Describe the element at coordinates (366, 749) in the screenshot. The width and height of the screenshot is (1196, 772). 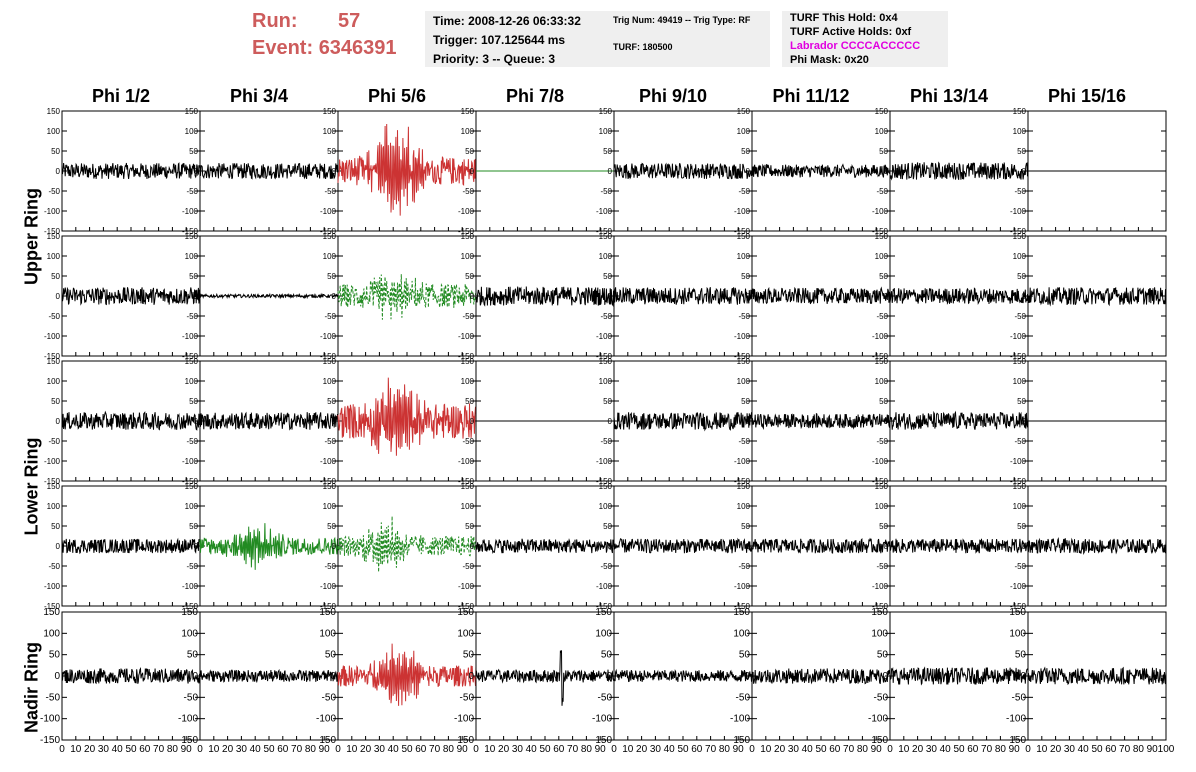
I see `xtick-label-c2-2: 20` at that location.